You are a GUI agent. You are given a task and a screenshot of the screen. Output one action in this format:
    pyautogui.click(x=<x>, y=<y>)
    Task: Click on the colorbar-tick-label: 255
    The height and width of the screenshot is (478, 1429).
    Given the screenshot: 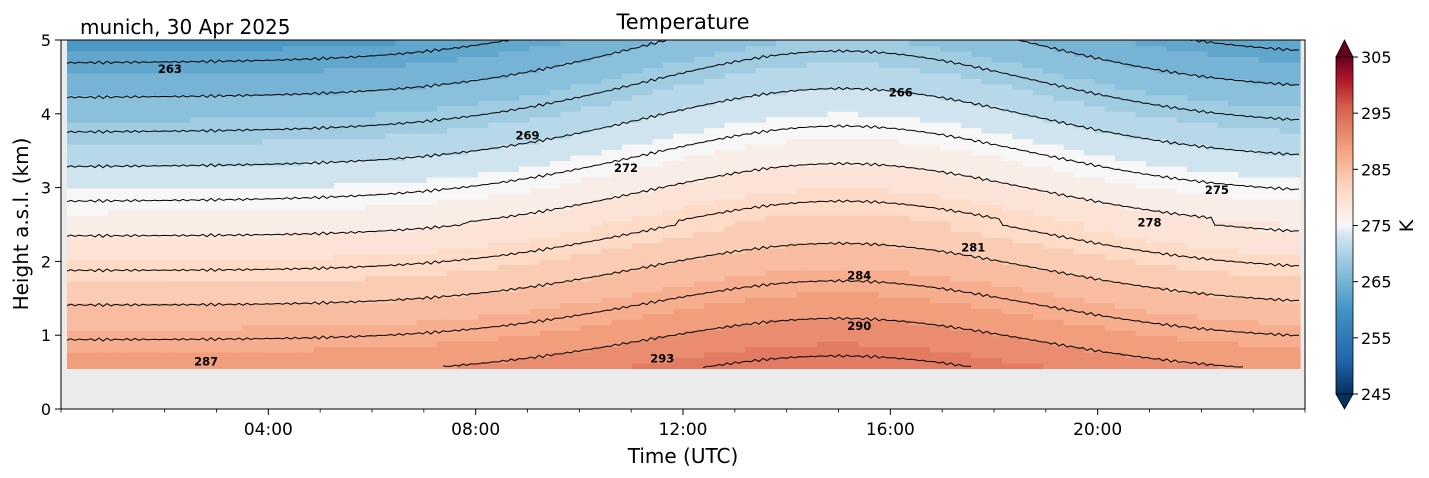 What is the action you would take?
    pyautogui.click(x=1376, y=338)
    